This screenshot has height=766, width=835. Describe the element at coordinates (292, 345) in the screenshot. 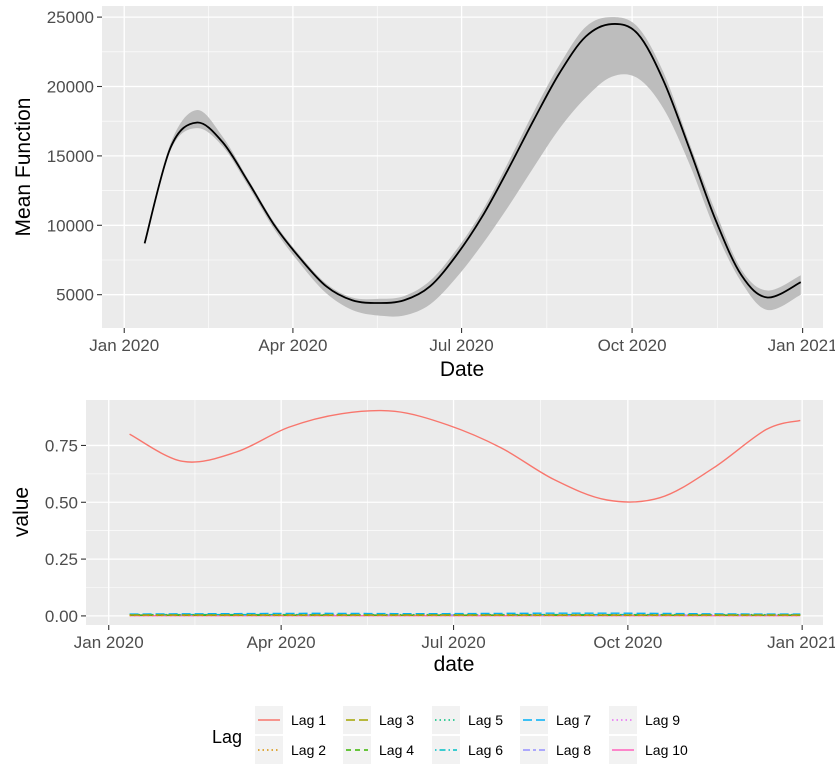

I see `top-x-tick-label: Apr 2020` at that location.